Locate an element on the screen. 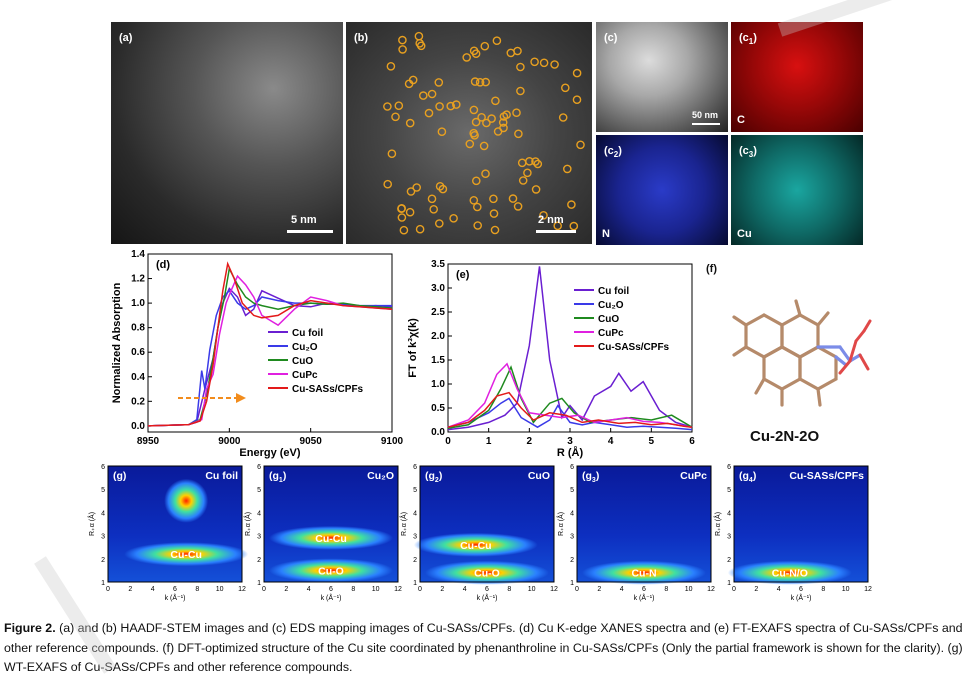 This screenshot has height=689, width=972. wt-x-tick-label: 12 is located at coordinates (398, 589).